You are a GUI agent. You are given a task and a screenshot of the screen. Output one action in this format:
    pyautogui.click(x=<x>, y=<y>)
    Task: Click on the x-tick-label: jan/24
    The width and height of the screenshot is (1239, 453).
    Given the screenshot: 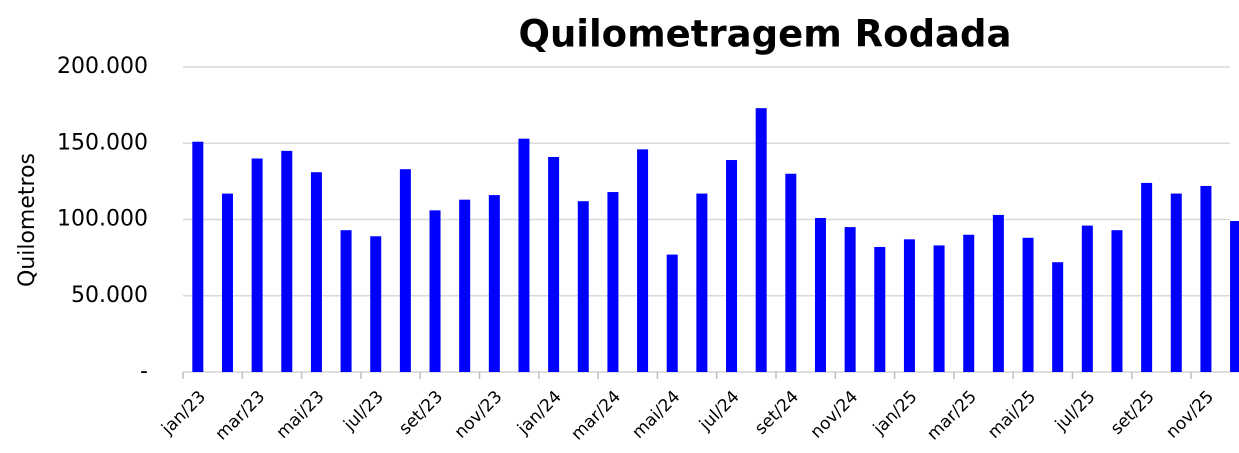 What is the action you would take?
    pyautogui.click(x=539, y=413)
    